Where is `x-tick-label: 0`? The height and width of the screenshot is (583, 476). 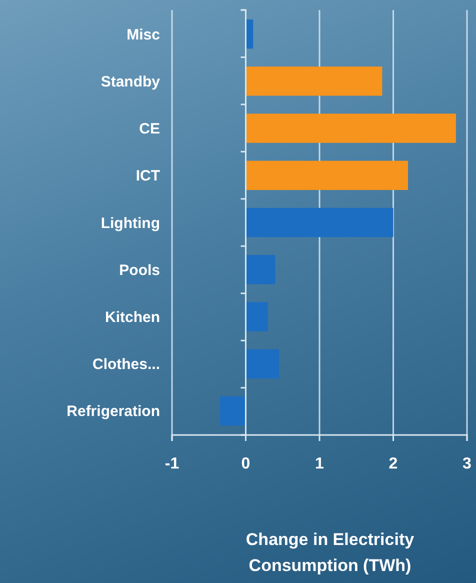
x-tick-label: 0 is located at coordinates (245, 463).